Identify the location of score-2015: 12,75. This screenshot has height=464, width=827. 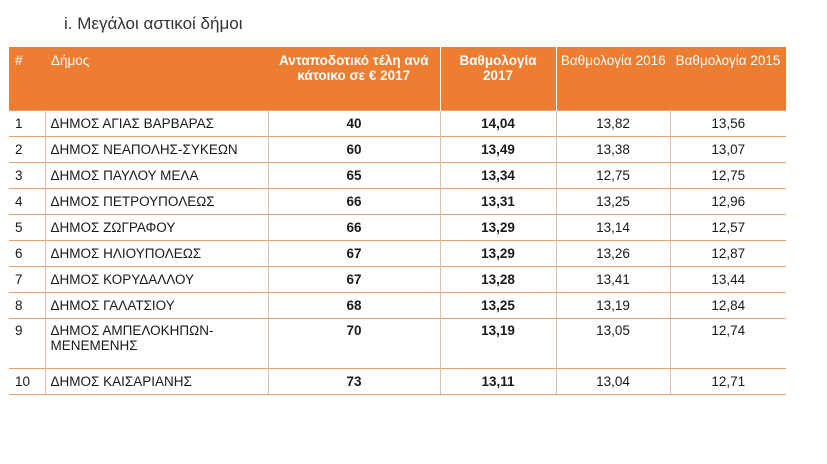
(728, 174).